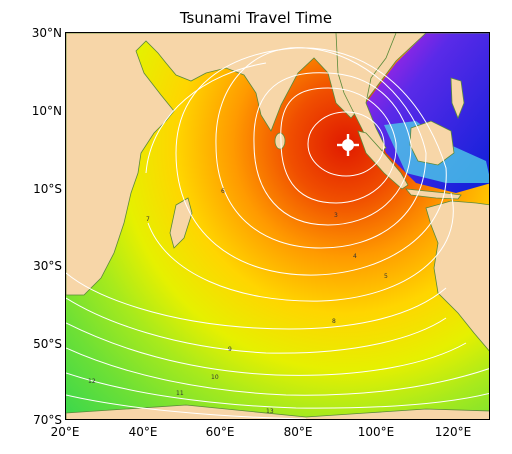  I want to click on land-antarctica, so click(277, 411).